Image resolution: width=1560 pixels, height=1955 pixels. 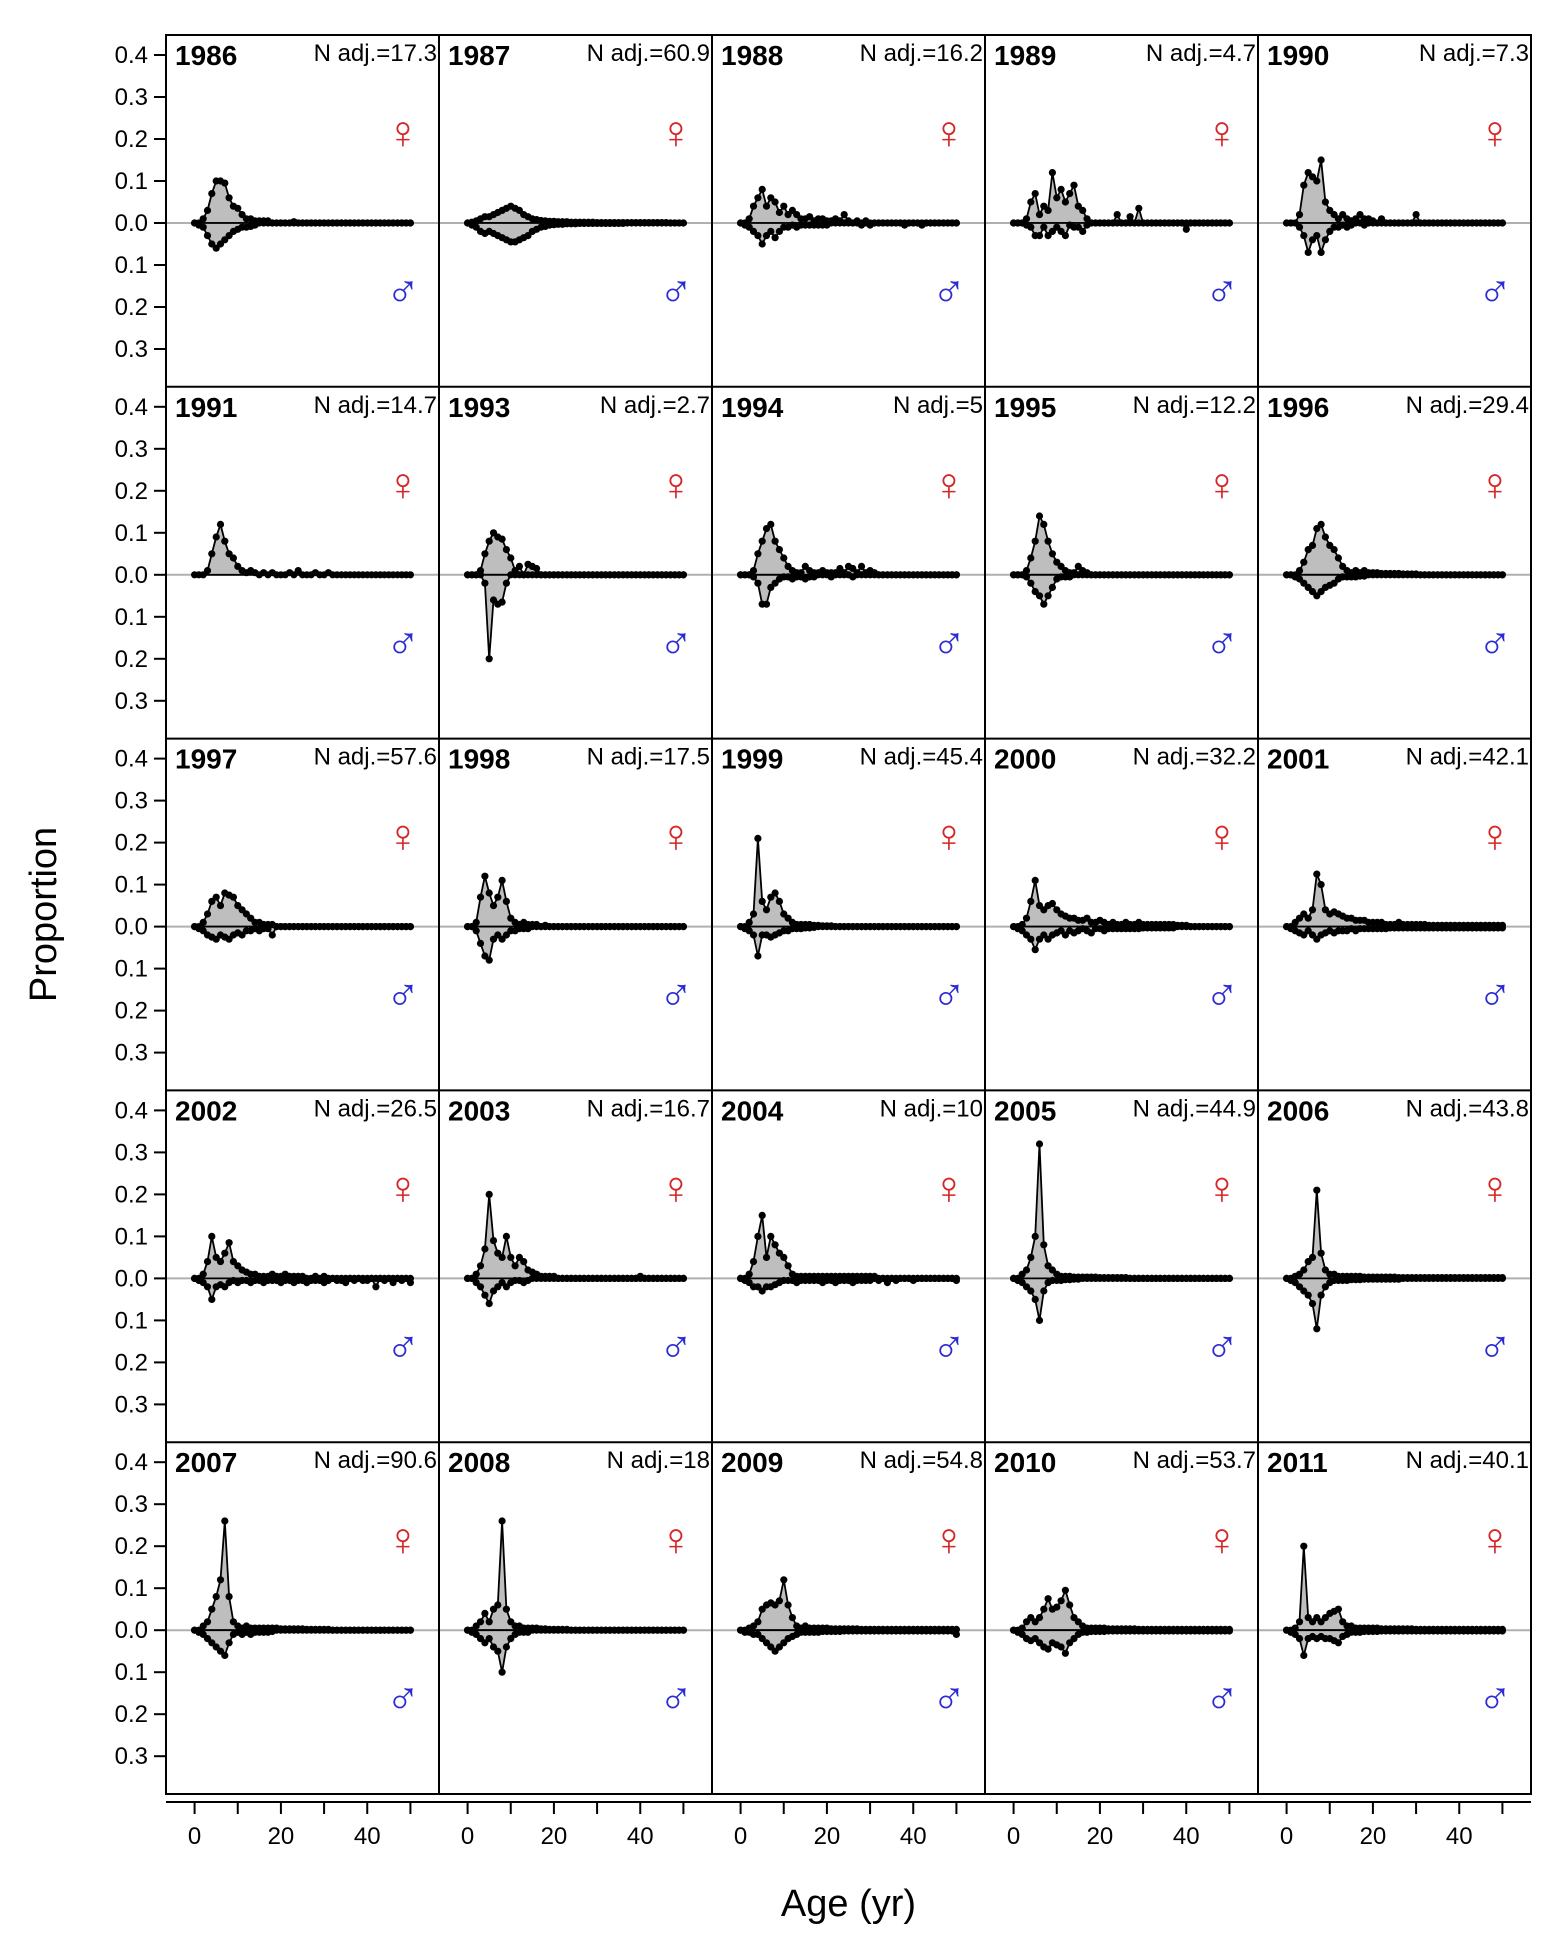 I want to click on panel-n-adj: N adj.=29.4, so click(x=1467, y=405).